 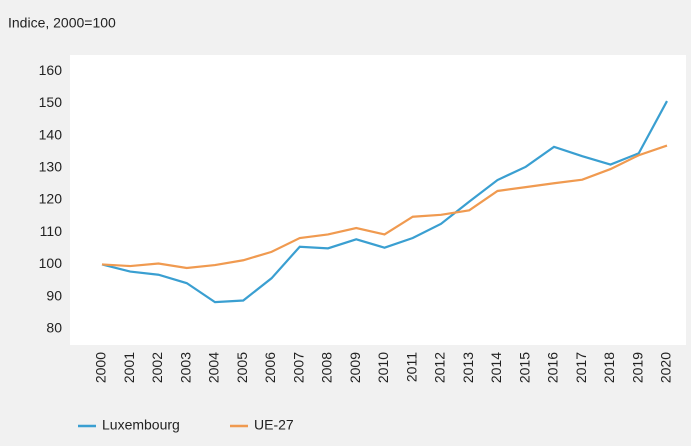 What do you see at coordinates (51, 199) in the screenshot?
I see `y-tick-label: 120` at bounding box center [51, 199].